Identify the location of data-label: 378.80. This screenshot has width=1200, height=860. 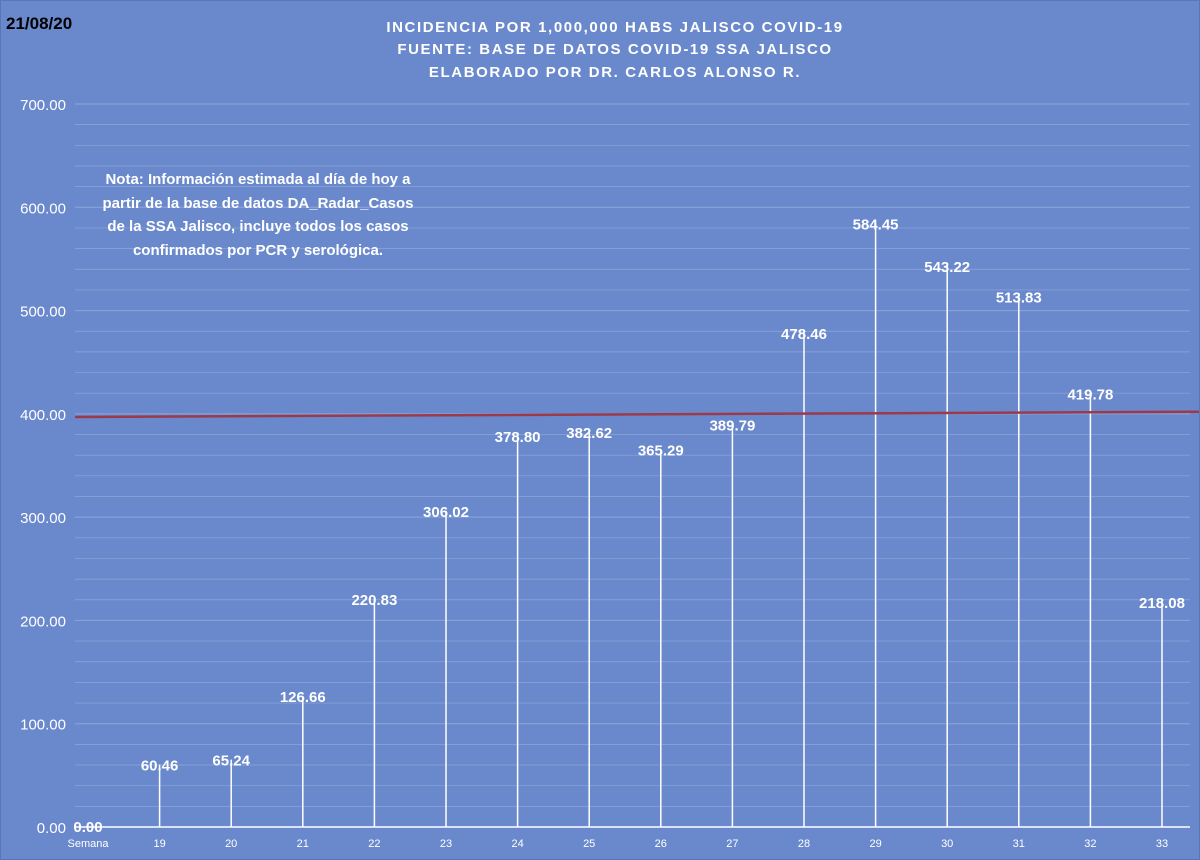
(518, 437).